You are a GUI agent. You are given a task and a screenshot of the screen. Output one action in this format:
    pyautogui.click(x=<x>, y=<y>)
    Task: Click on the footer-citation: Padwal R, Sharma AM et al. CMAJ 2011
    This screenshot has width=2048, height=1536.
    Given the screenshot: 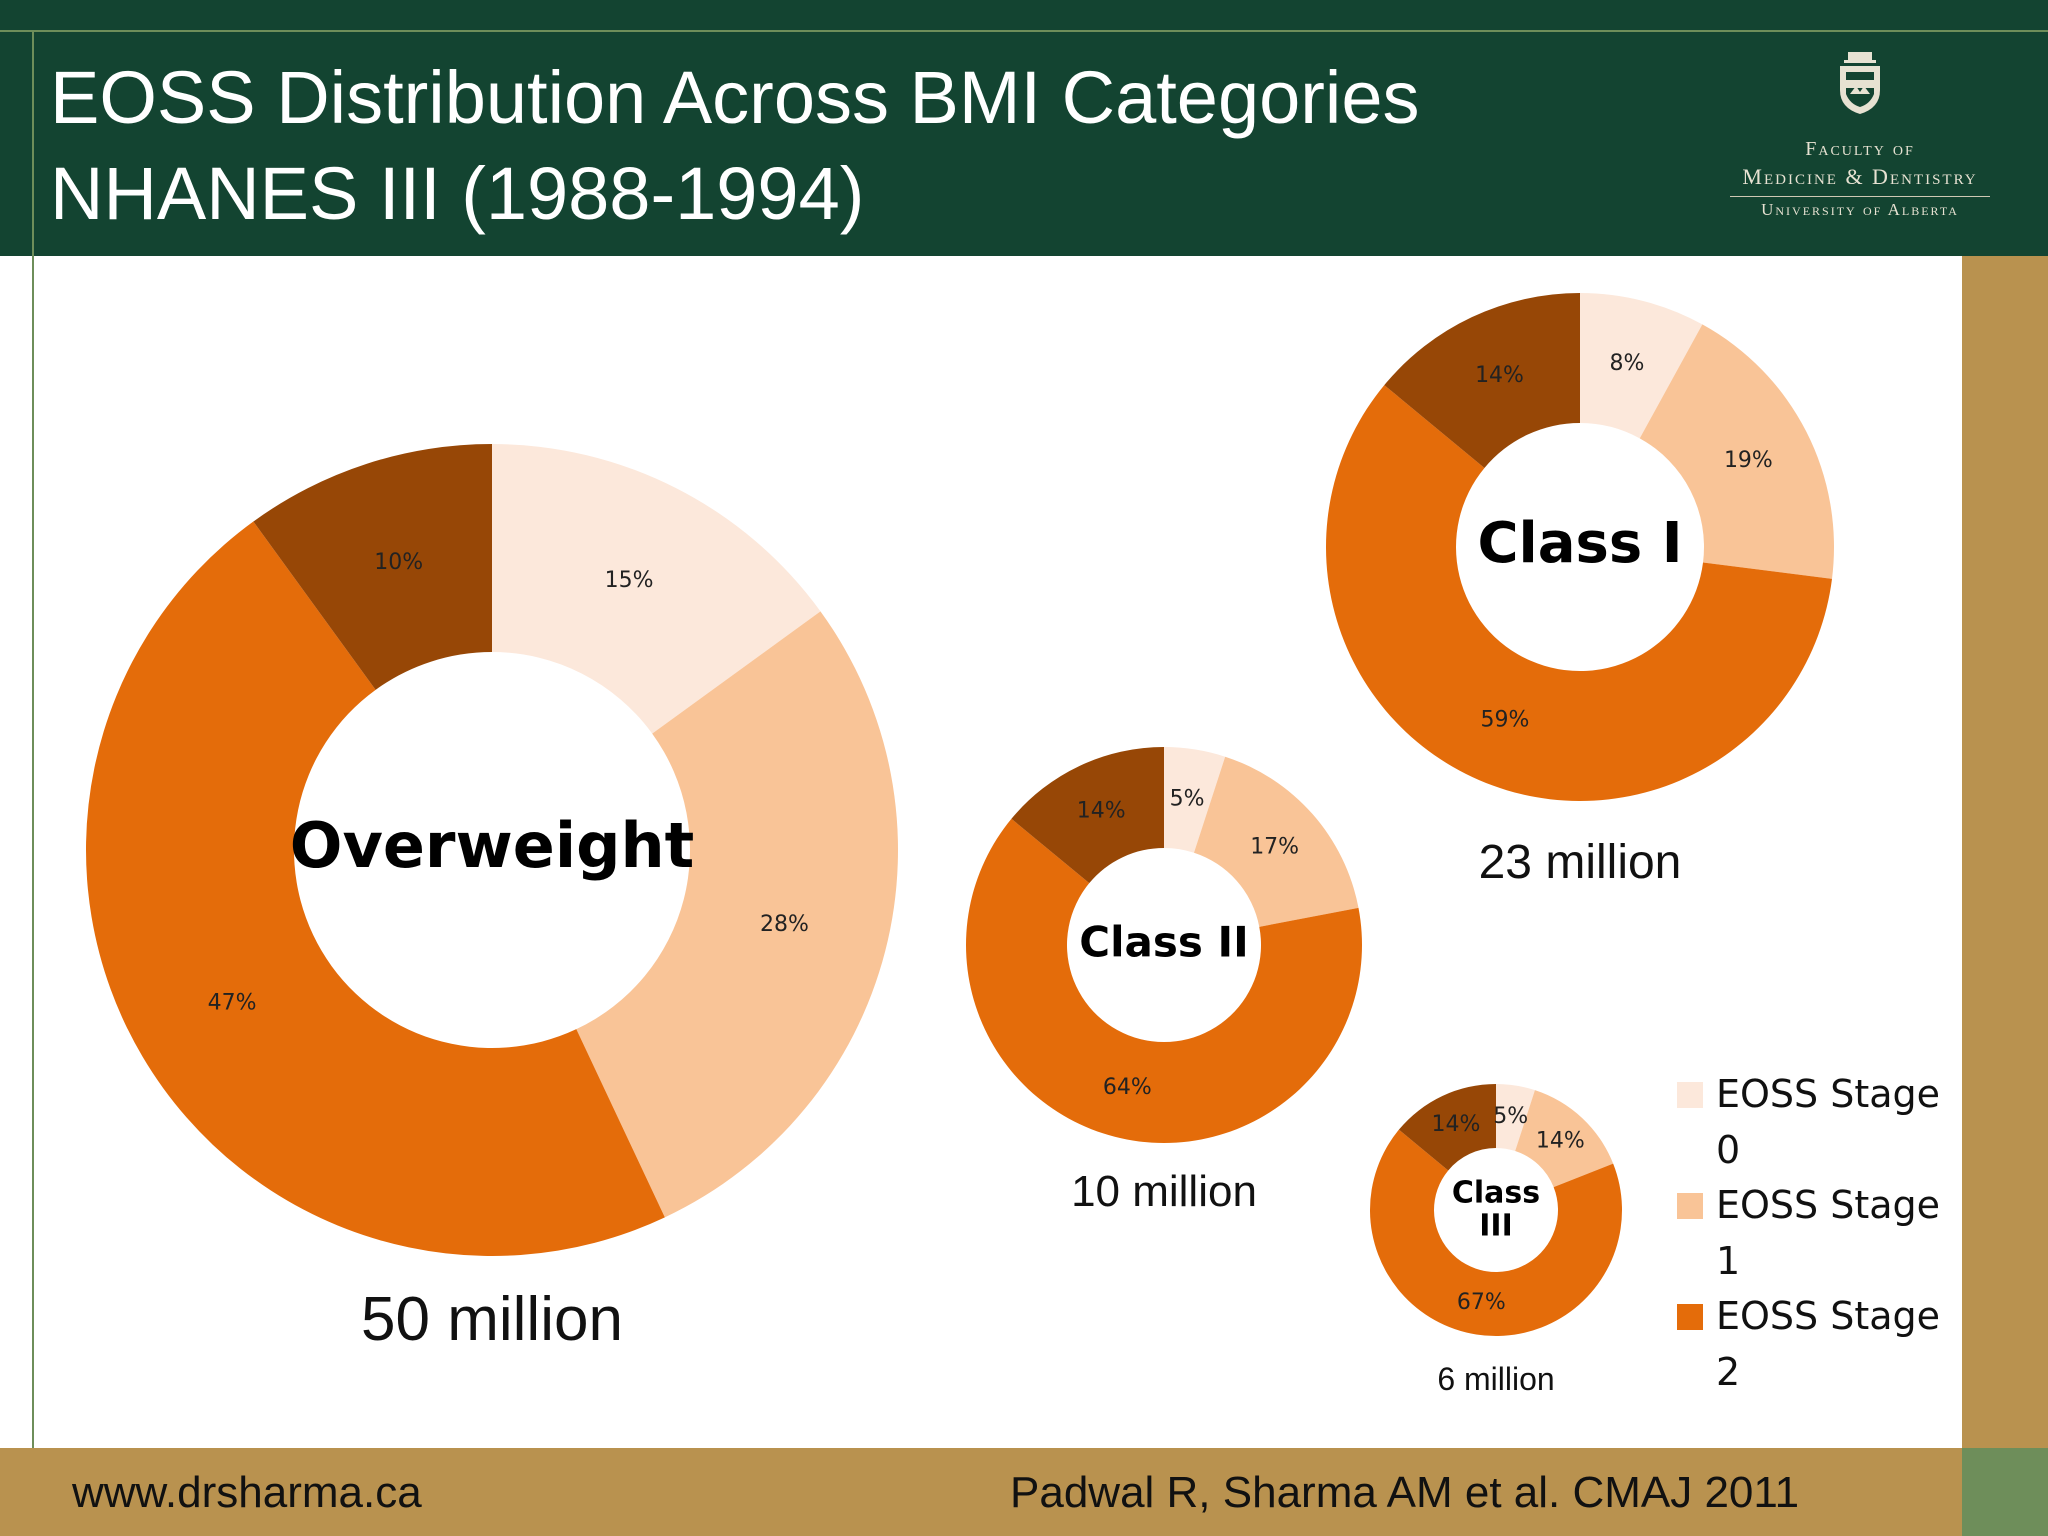 What is the action you would take?
    pyautogui.click(x=1405, y=1492)
    